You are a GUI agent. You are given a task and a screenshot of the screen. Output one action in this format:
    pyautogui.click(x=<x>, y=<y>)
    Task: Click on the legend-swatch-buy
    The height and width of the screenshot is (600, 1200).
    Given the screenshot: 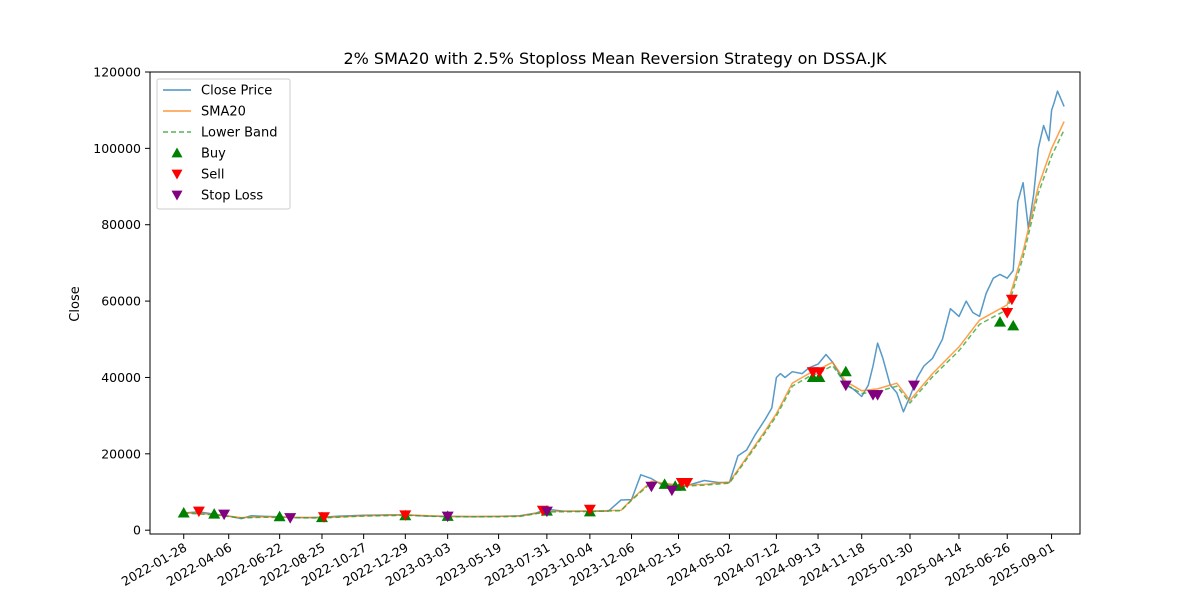 What is the action you would take?
    pyautogui.click(x=177, y=152)
    